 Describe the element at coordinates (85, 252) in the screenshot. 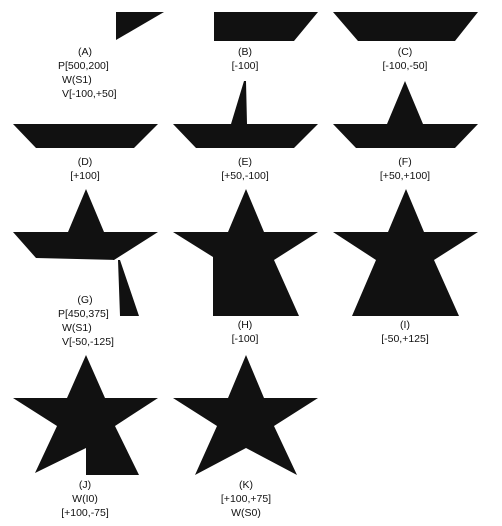

I see `panel-g-shape` at that location.